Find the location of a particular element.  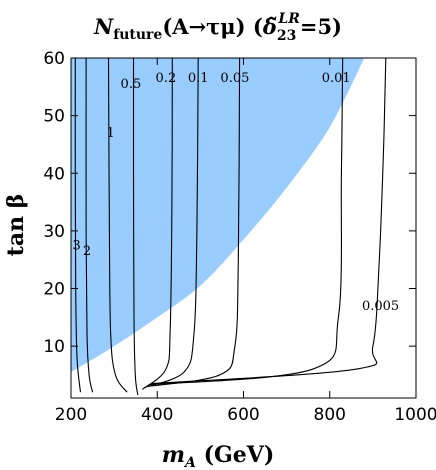

y-tick-label: 10 is located at coordinates (54, 347).